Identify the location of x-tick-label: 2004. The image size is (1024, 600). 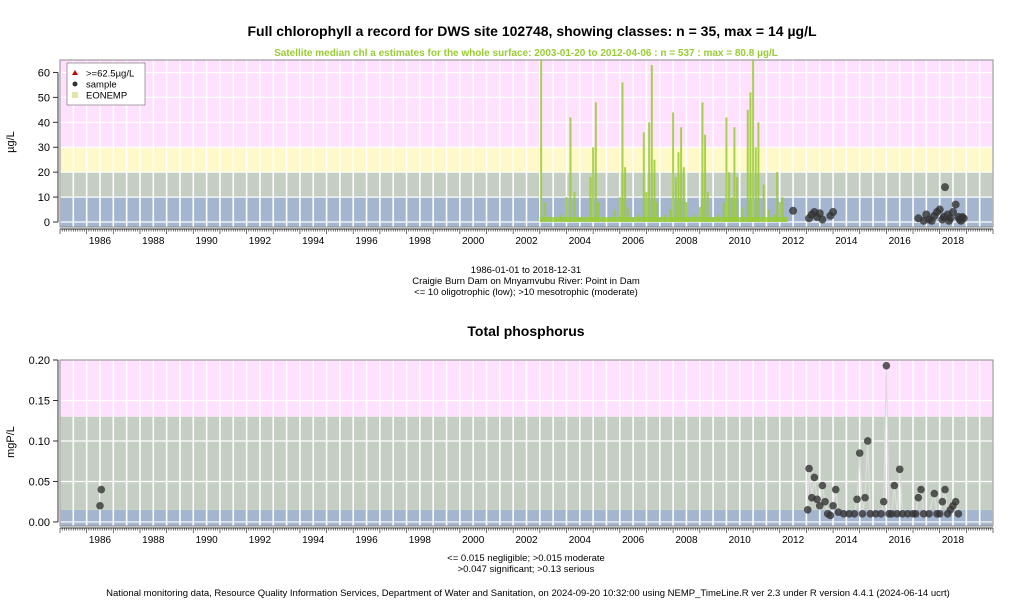
(580, 241).